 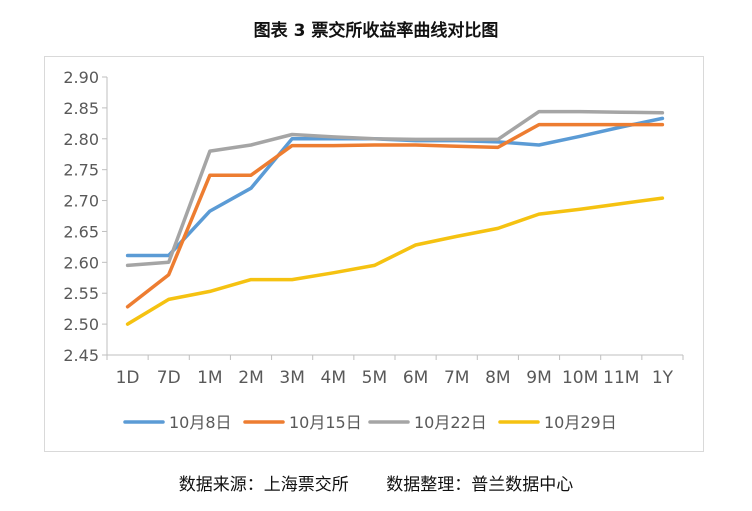 What do you see at coordinates (621, 378) in the screenshot?
I see `x-tick-label: 11M` at bounding box center [621, 378].